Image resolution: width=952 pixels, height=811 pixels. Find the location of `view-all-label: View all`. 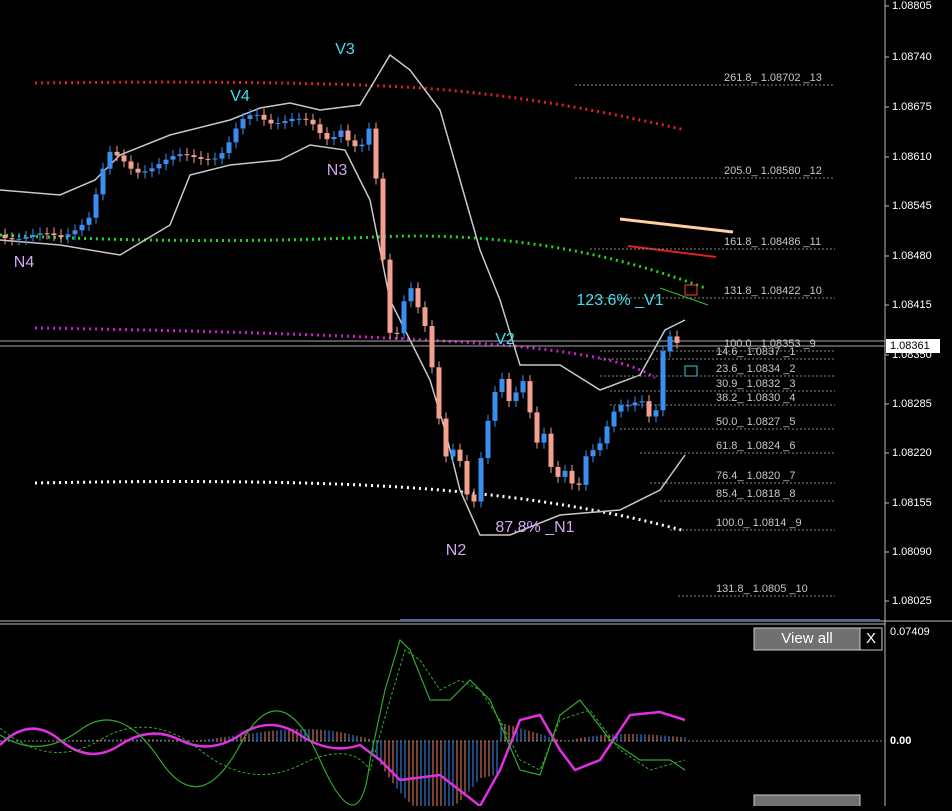

view-all-label: View all is located at coordinates (806, 638).